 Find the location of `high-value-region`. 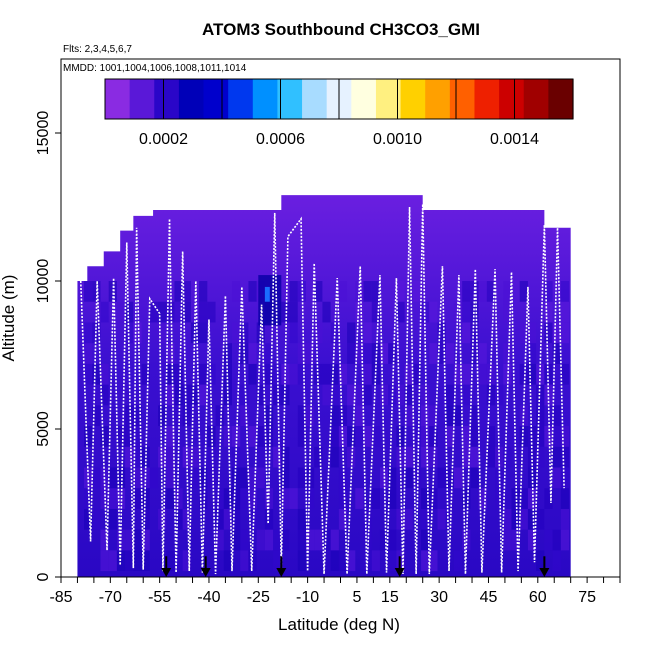

high-value-region is located at coordinates (270, 300).